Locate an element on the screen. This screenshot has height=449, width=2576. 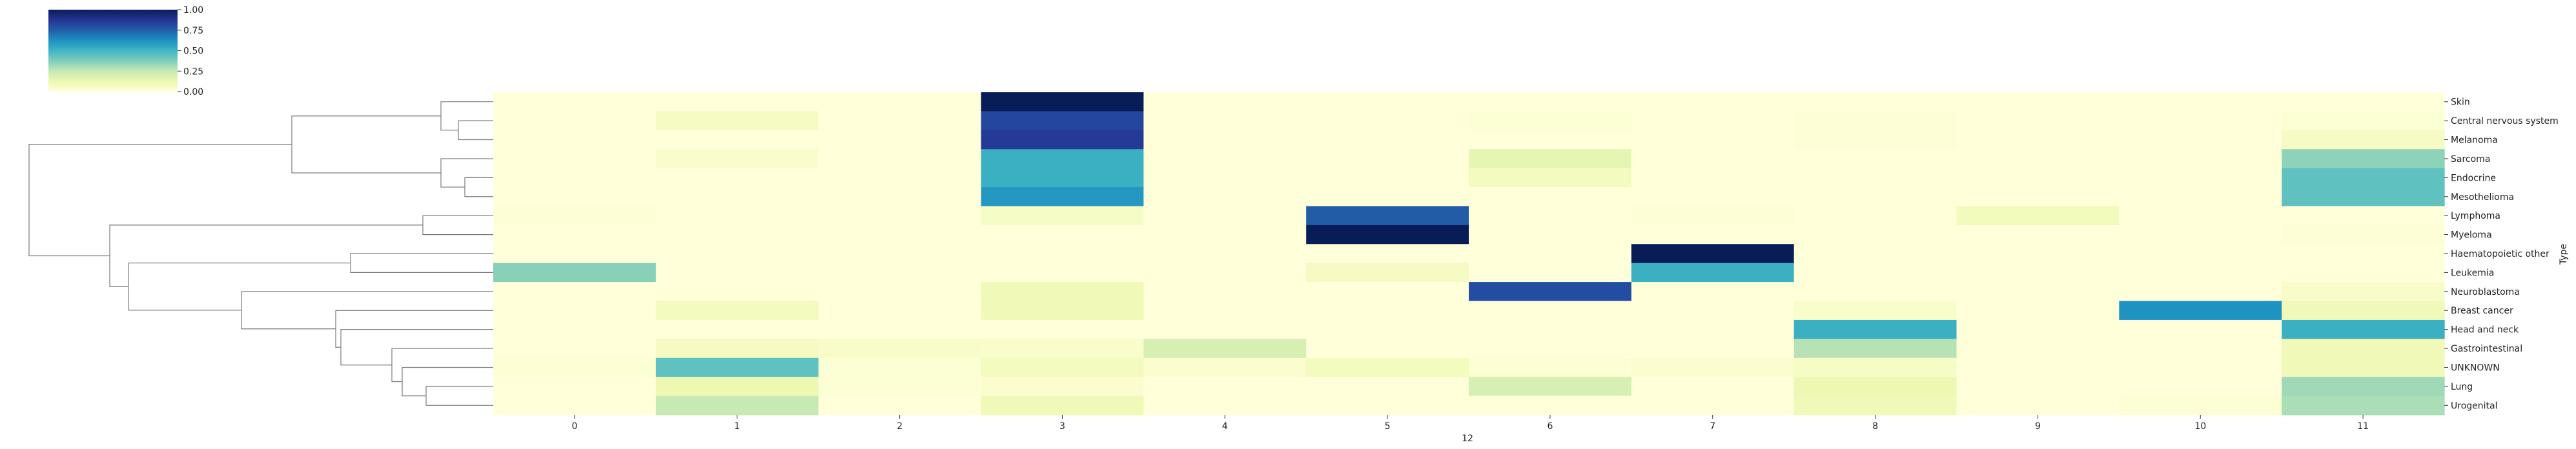
y-tick-label: Myeloma is located at coordinates (2471, 235).